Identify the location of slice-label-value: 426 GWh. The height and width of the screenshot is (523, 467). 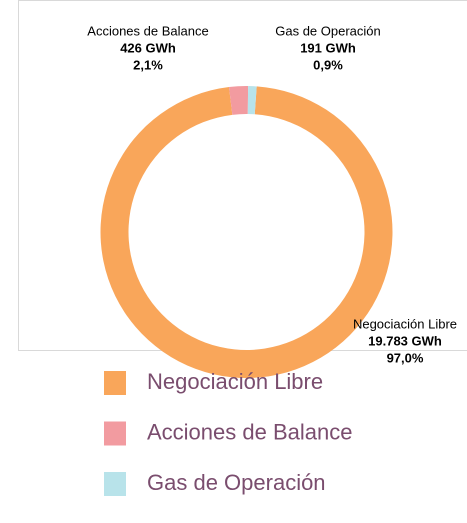
(148, 47).